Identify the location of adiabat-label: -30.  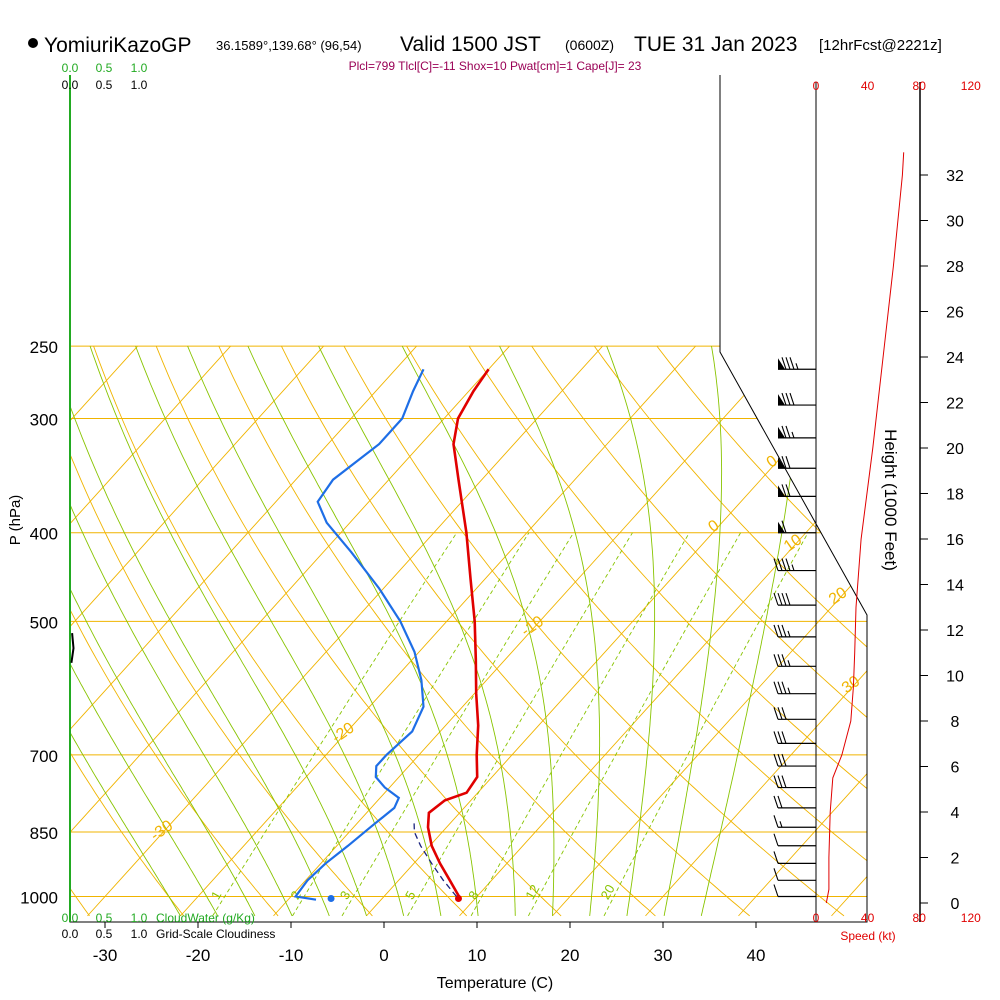
(162, 830).